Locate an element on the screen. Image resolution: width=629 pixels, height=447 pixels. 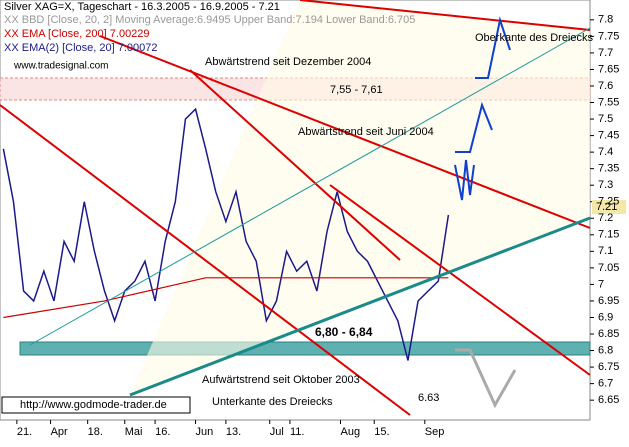
y-tick-label: 7.25 is located at coordinates (608, 202).